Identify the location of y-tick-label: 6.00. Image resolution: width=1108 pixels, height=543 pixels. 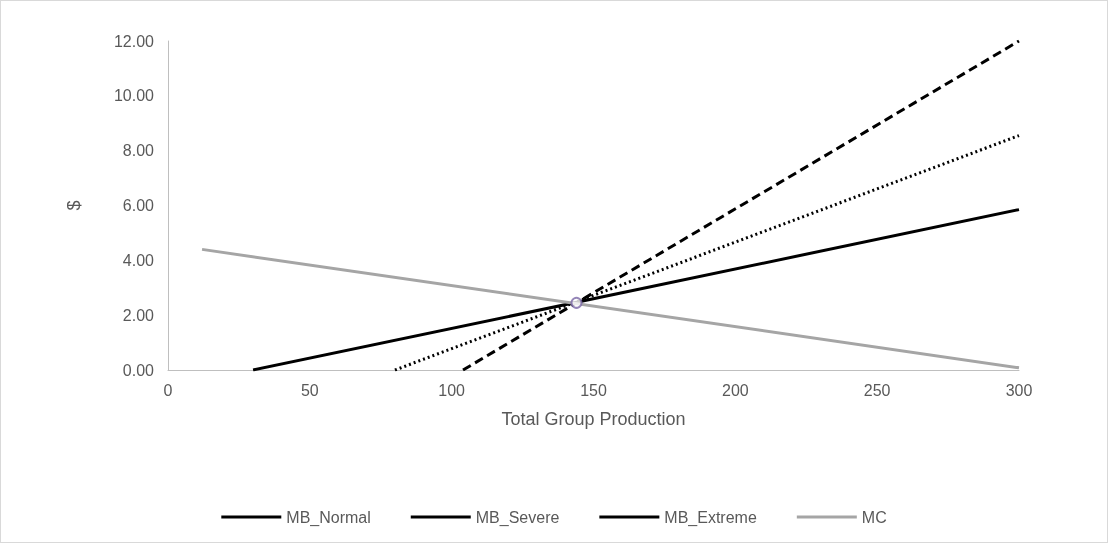
(138, 205).